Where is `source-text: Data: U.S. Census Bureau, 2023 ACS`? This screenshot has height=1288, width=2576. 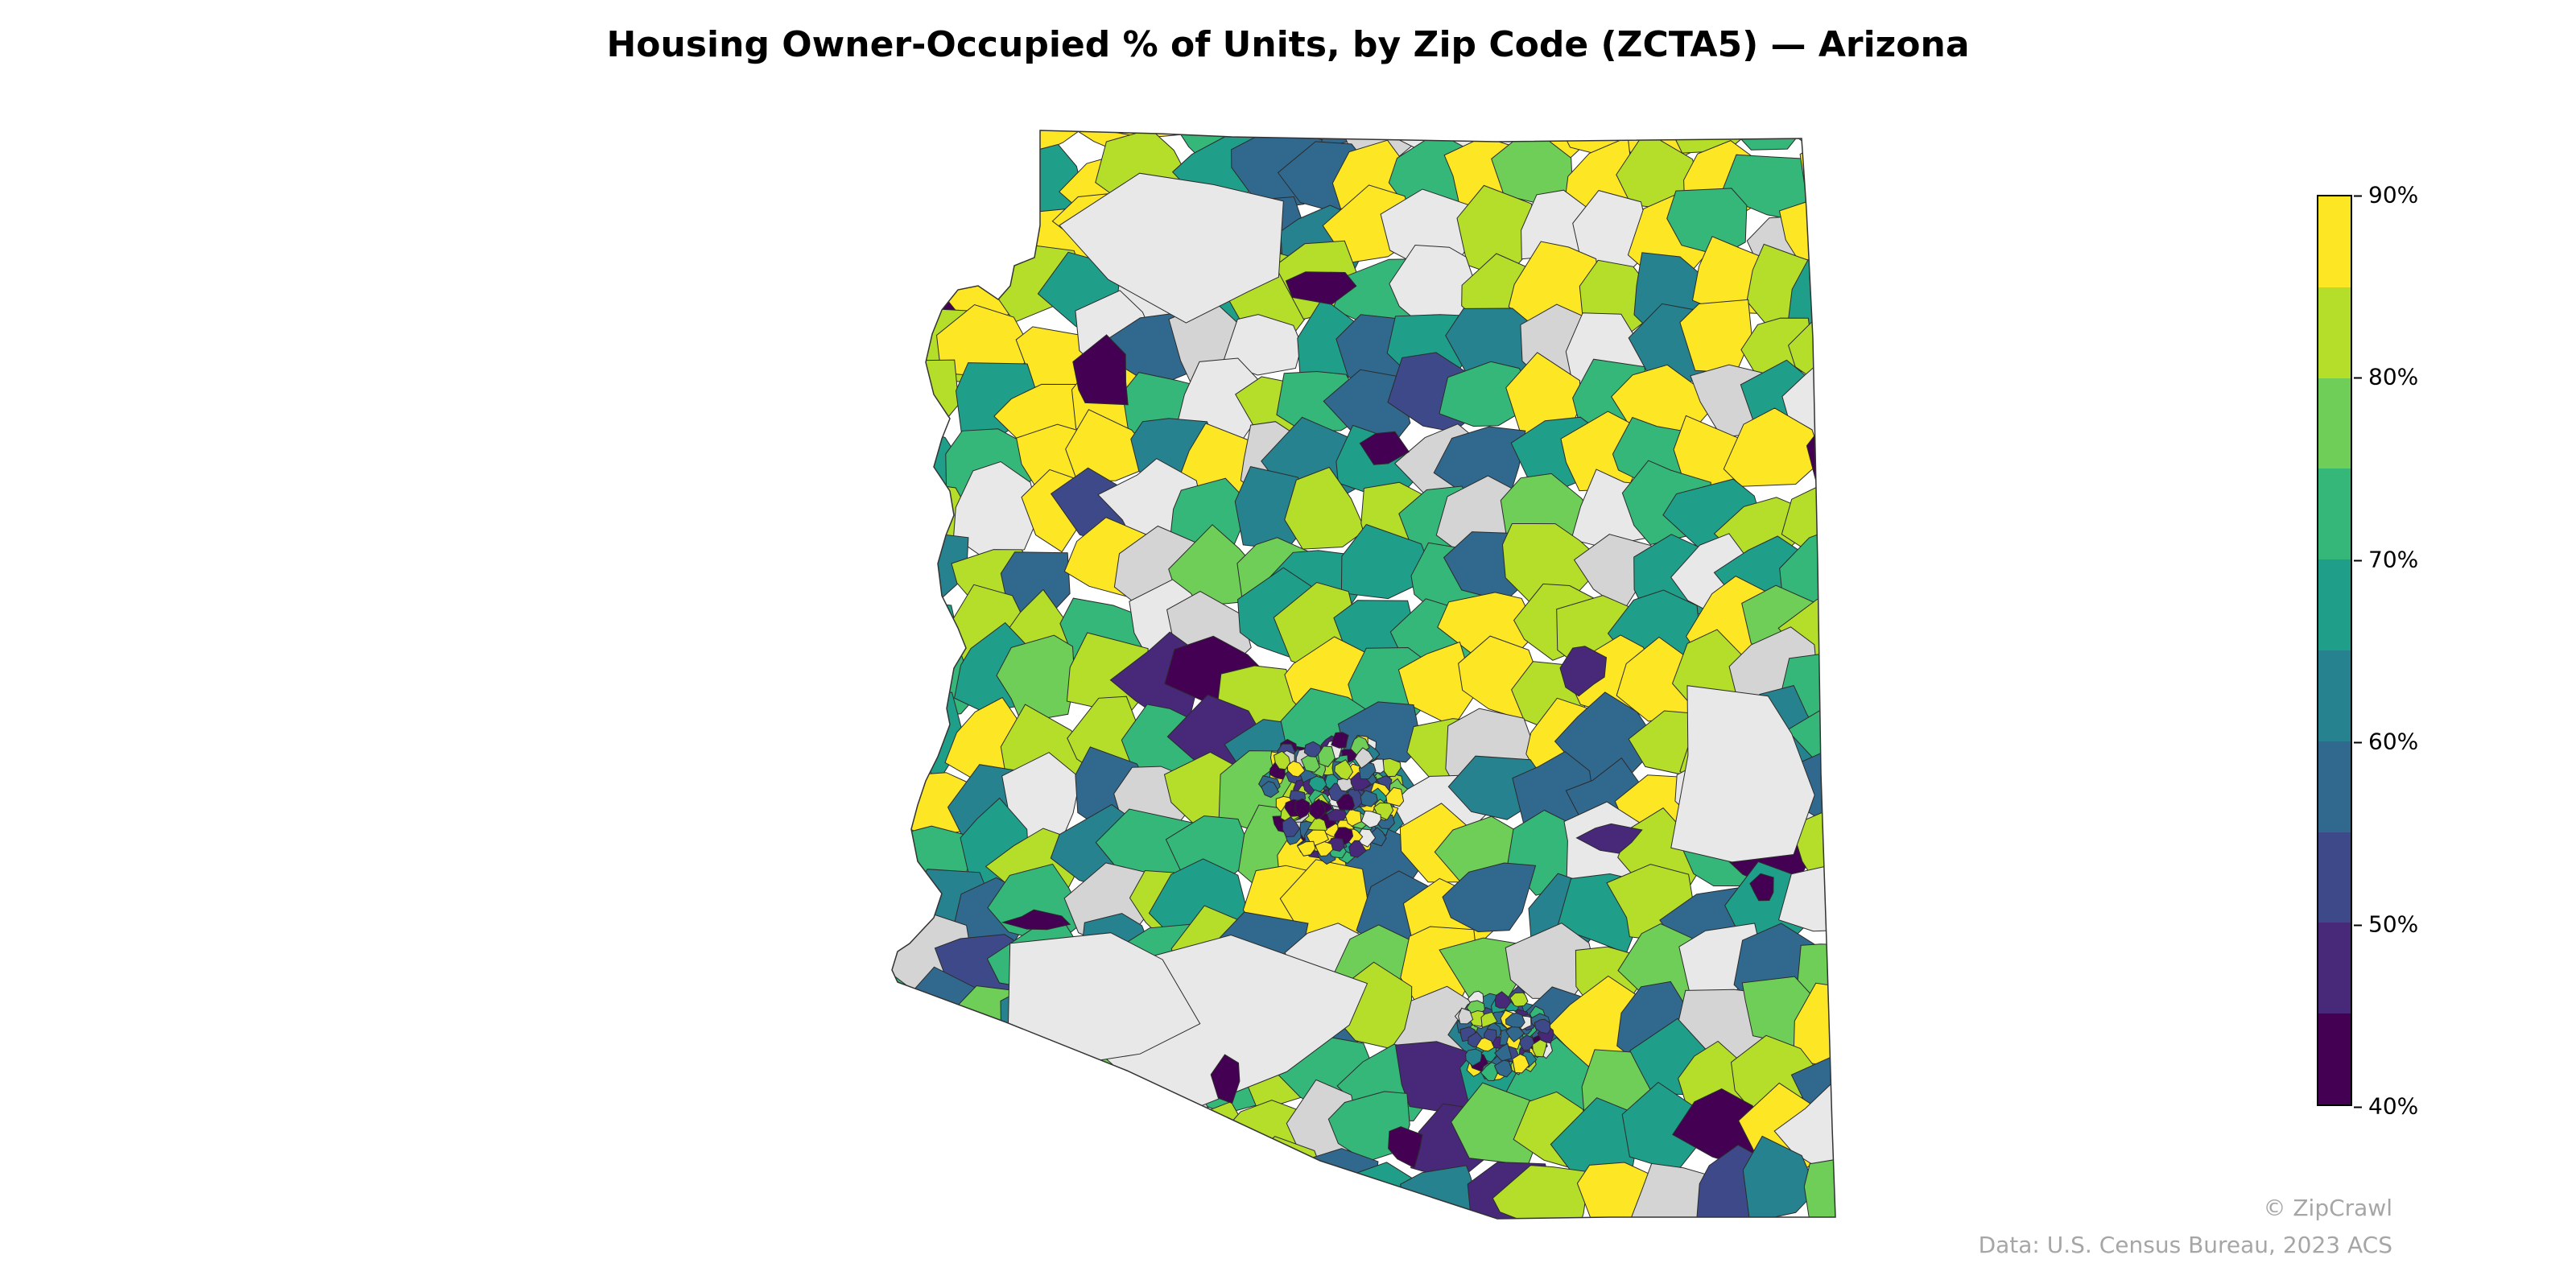
source-text: Data: U.S. Census Bureau, 2023 ACS is located at coordinates (2185, 1245).